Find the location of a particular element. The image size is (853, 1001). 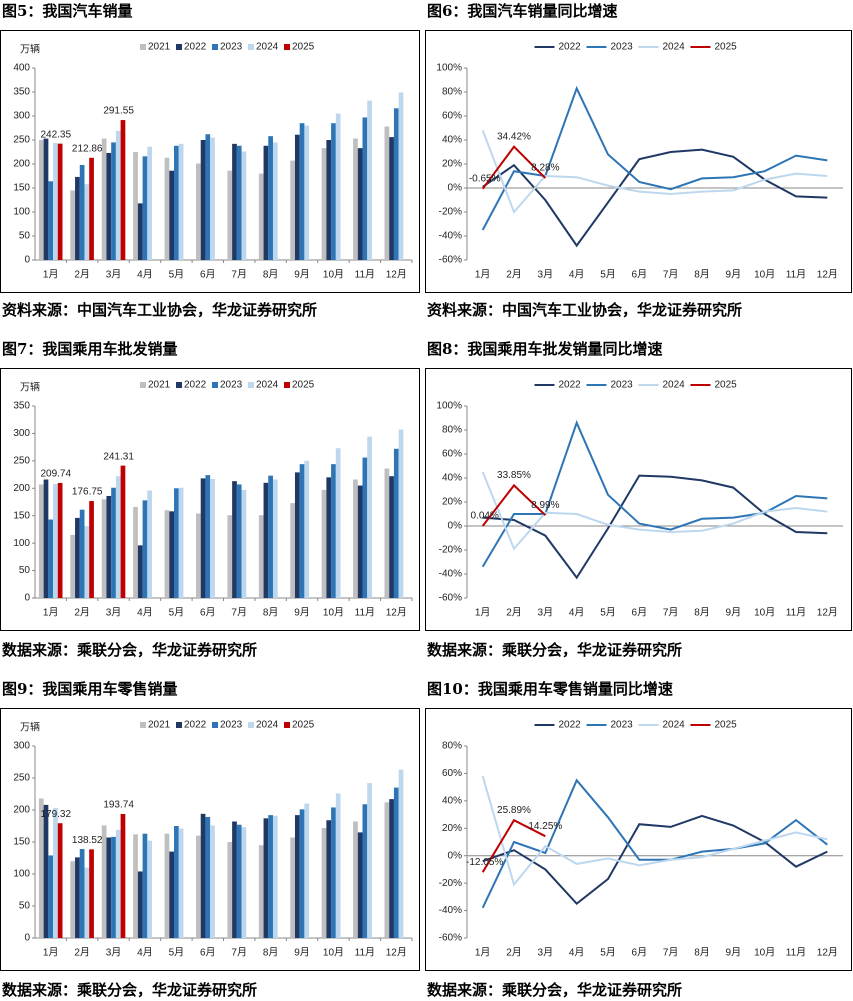

y-tick-label: 200 is located at coordinates (21, 810).